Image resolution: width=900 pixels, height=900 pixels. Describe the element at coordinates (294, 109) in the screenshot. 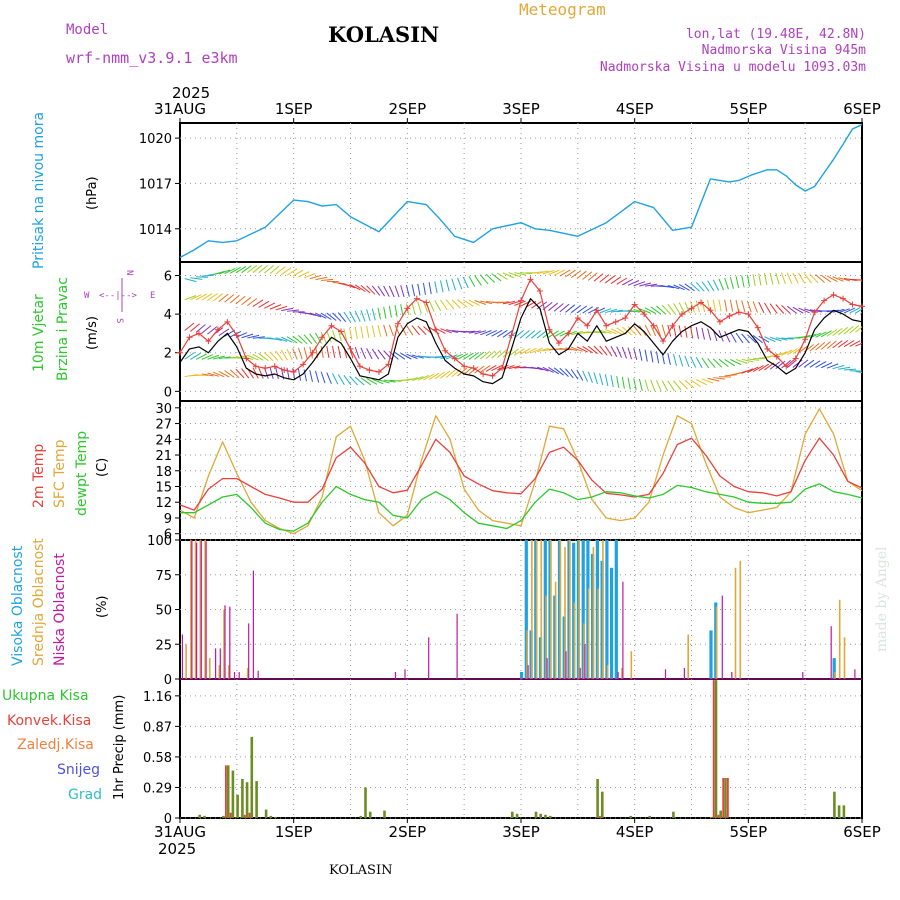

I see `top-time-label: 1SEP` at that location.